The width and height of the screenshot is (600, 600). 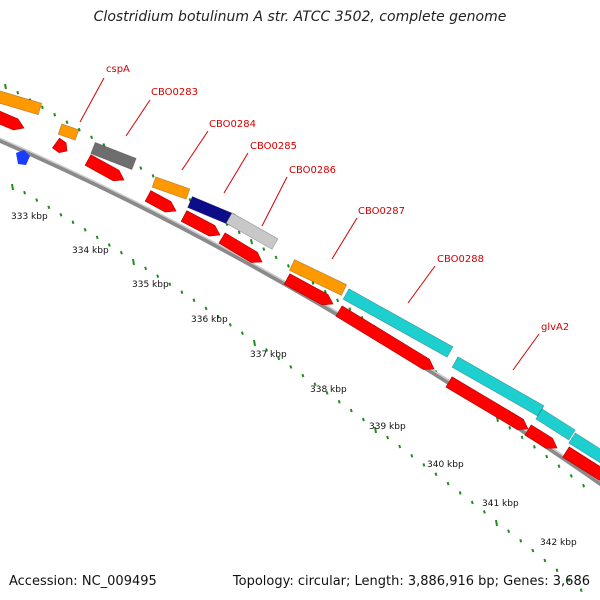 What do you see at coordinates (268, 355) in the screenshot?
I see `kbp-label: 337 kbp` at bounding box center [268, 355].